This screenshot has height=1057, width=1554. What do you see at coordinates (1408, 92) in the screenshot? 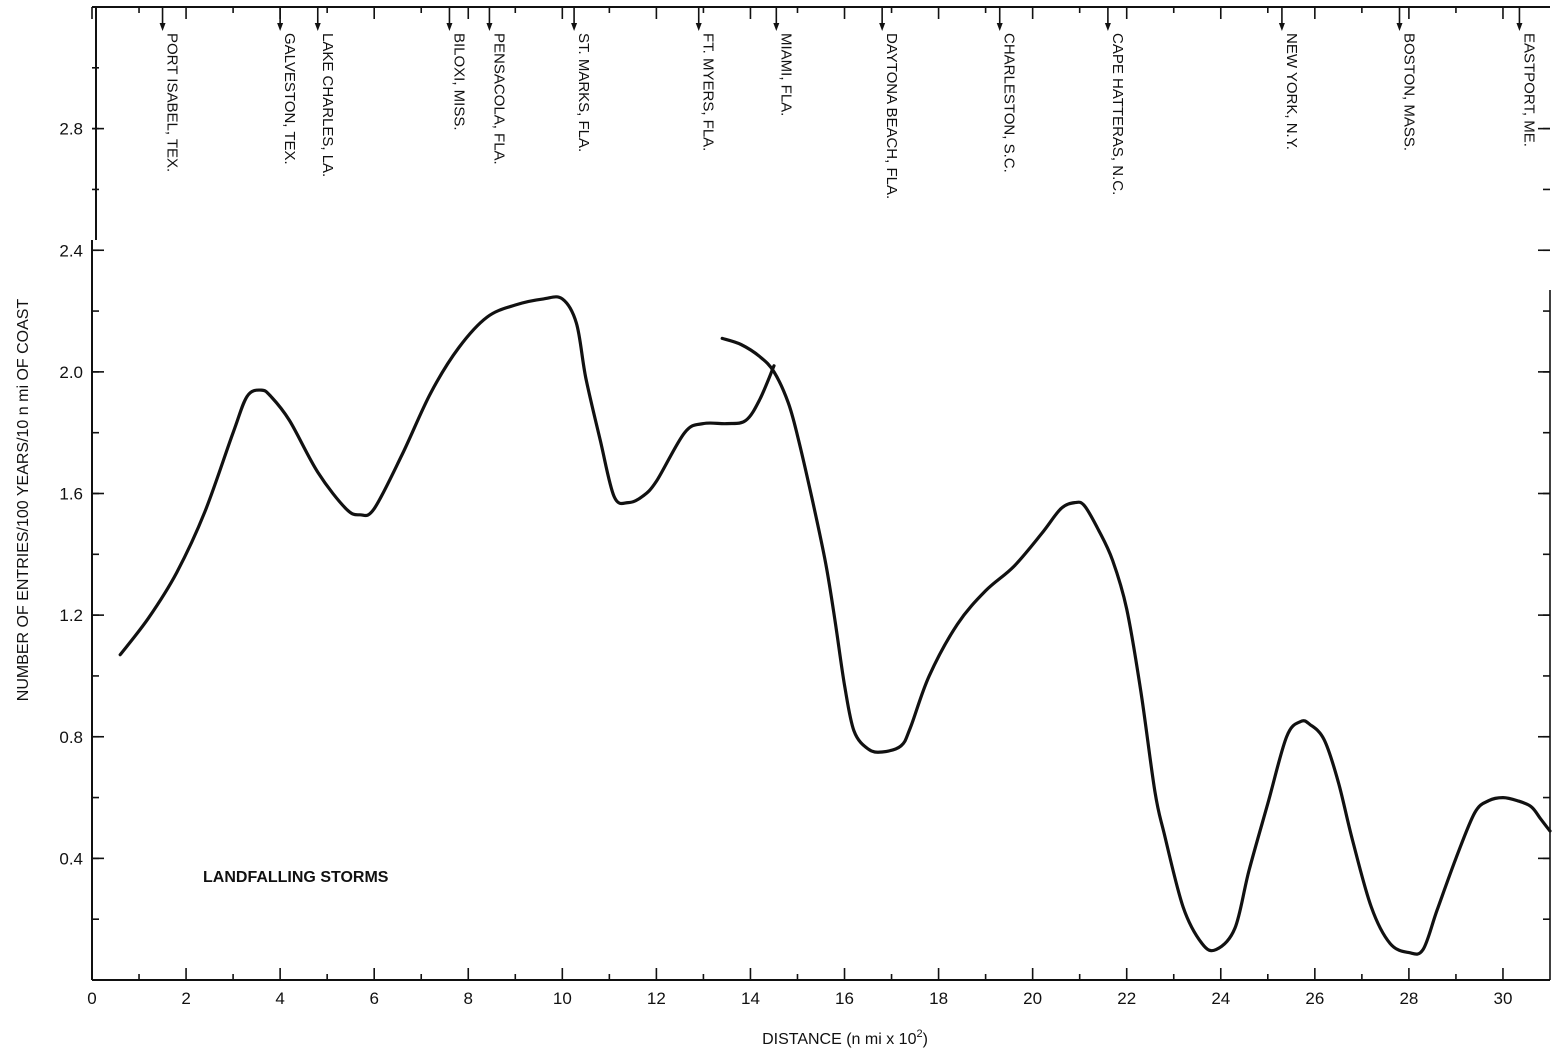
I see `location-label: BOSTON, MASS.` at bounding box center [1408, 92].